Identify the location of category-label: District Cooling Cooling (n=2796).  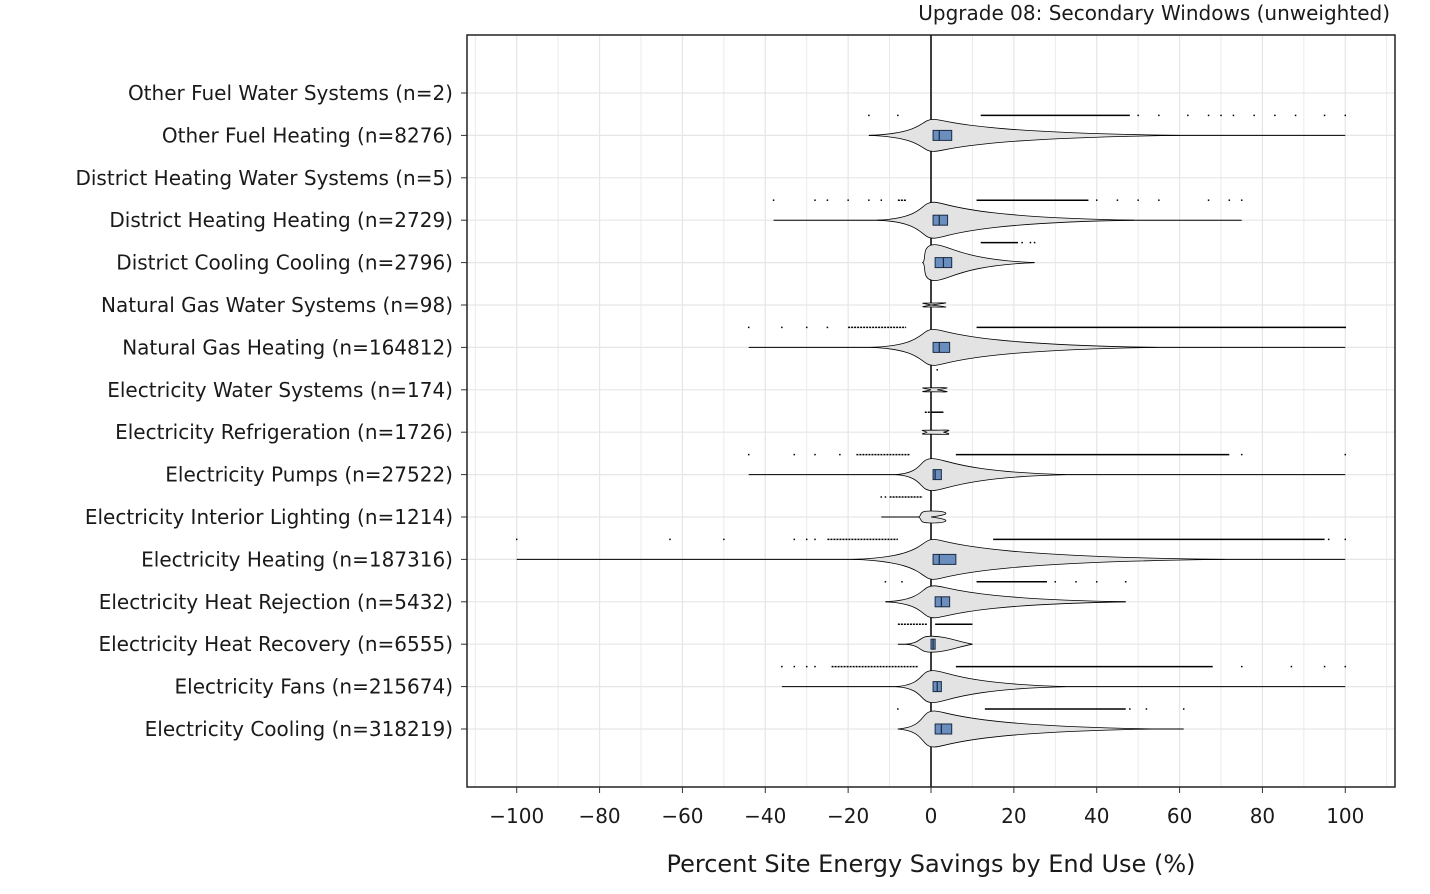
(284, 263).